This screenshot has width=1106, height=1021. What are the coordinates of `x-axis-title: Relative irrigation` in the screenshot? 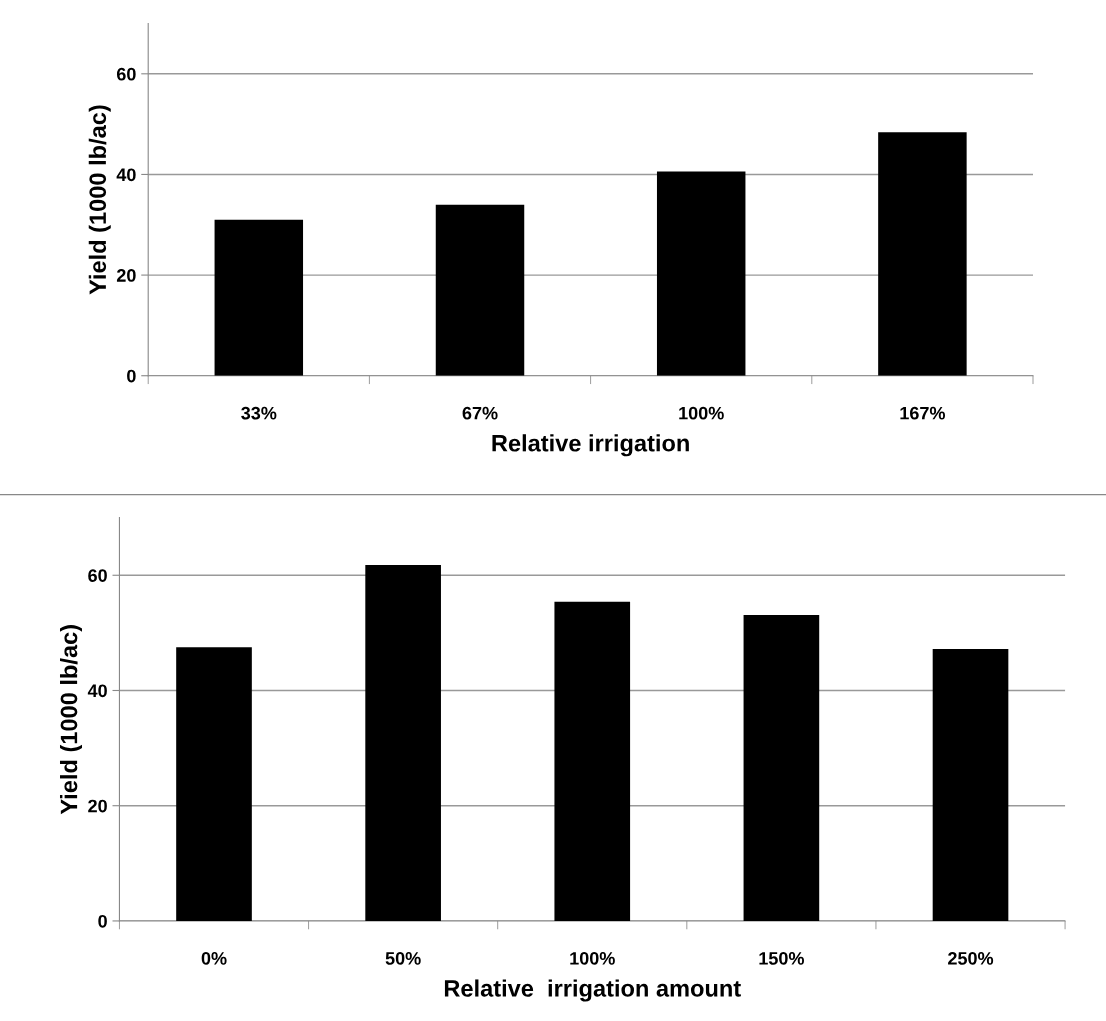 It's located at (590, 445).